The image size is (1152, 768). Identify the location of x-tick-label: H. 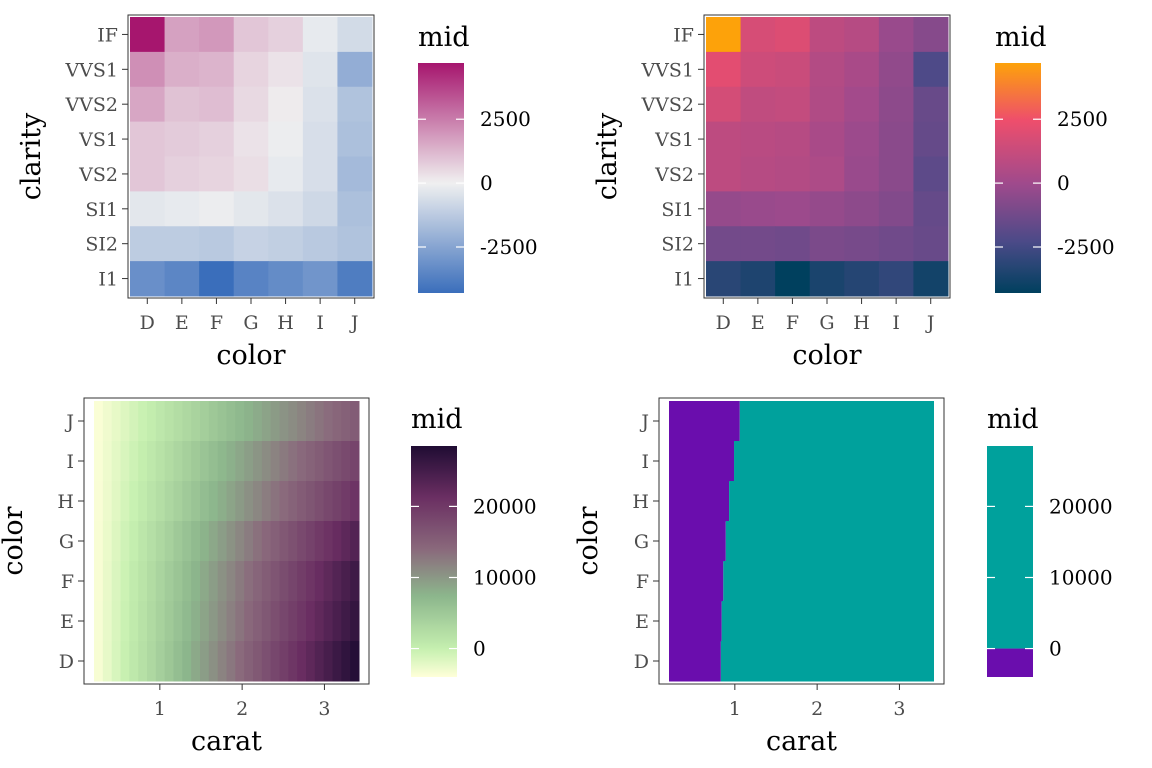
(285, 323).